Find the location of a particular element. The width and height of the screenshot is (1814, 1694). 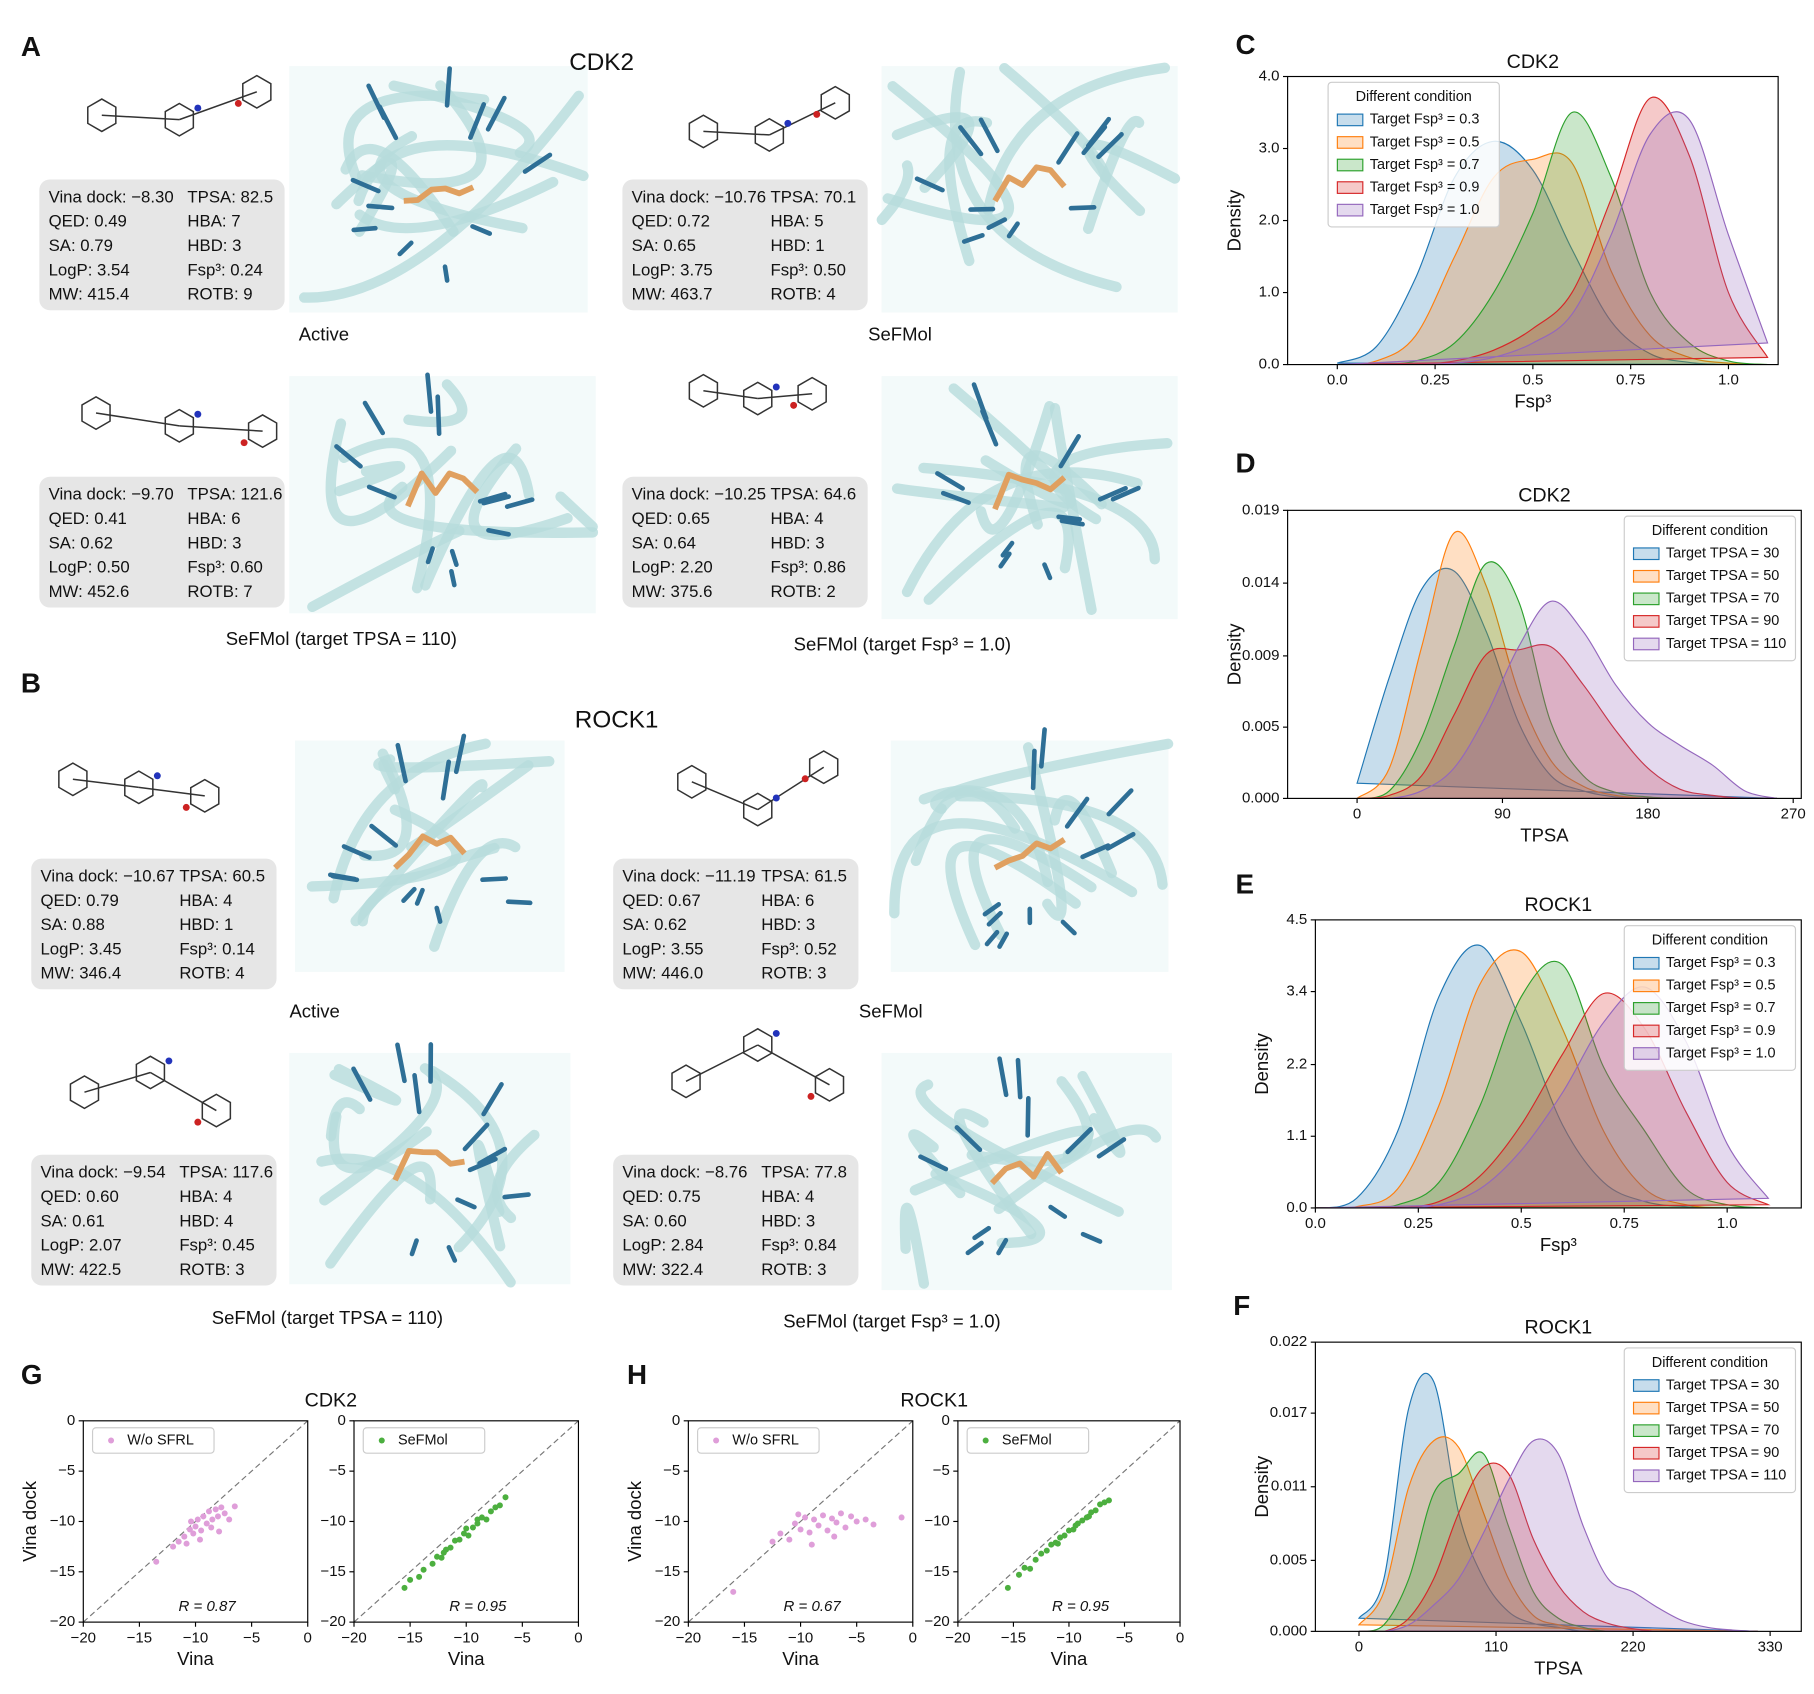

panel-label: C is located at coordinates (1246, 44).